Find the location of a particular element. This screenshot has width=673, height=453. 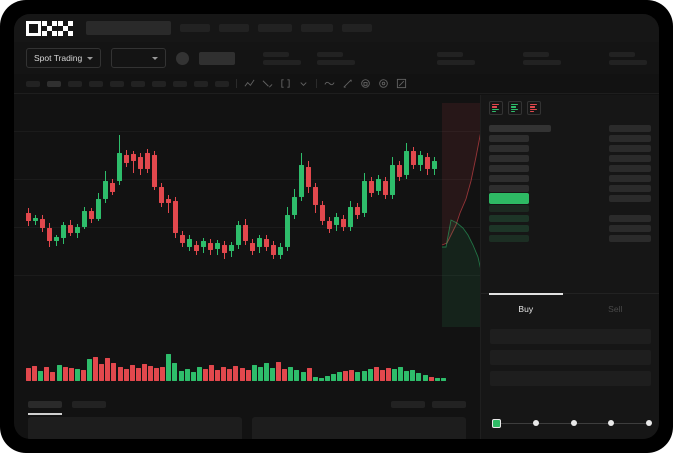

wave-icon is located at coordinates (329, 83).